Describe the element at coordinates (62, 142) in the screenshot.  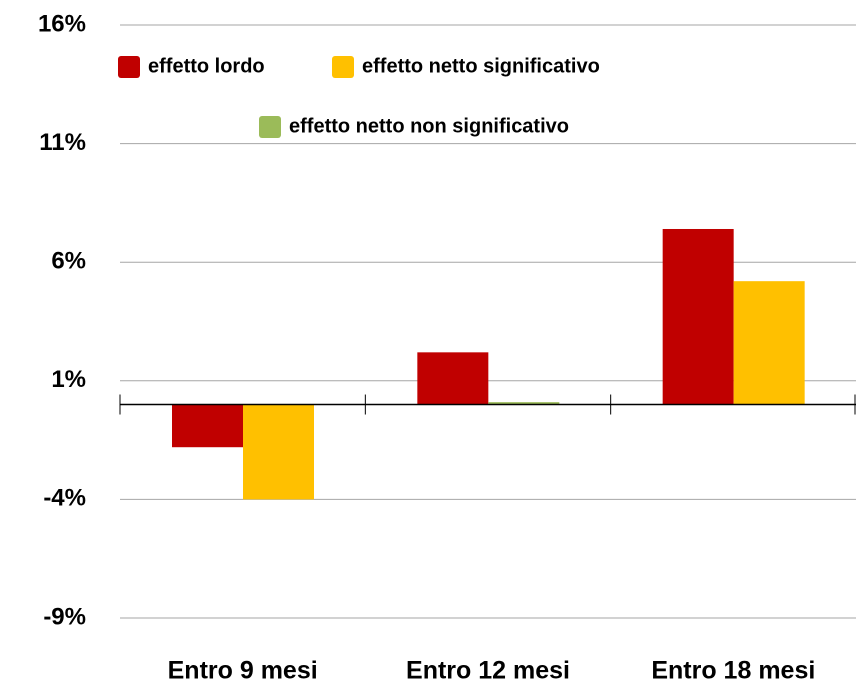
I see `y-tick-label: 11%` at that location.